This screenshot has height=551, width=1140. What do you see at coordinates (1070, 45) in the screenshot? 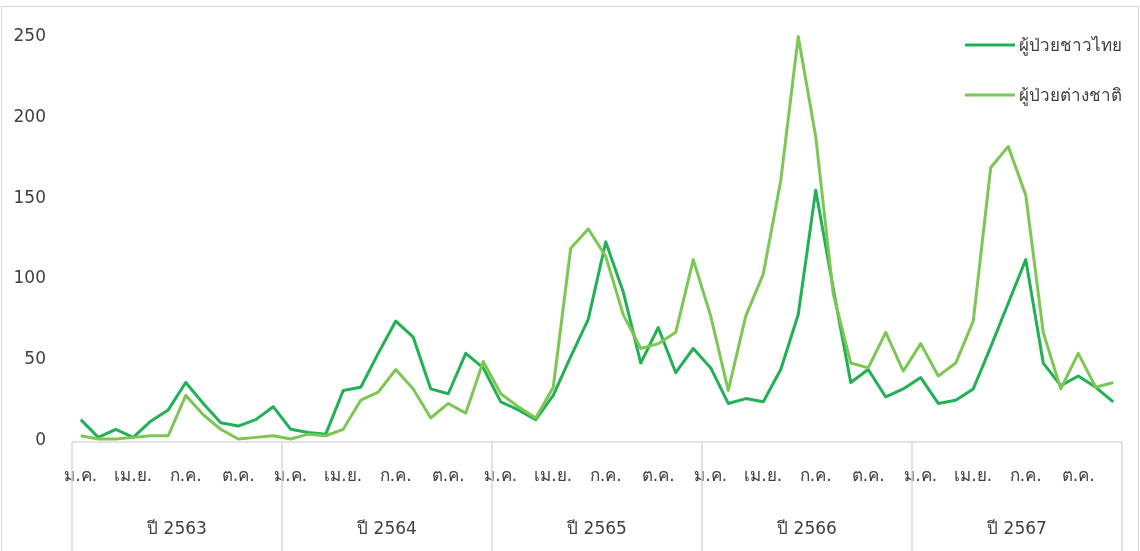
I see `legend-label: ผู้ป่วยชาวไทย` at bounding box center [1070, 45].